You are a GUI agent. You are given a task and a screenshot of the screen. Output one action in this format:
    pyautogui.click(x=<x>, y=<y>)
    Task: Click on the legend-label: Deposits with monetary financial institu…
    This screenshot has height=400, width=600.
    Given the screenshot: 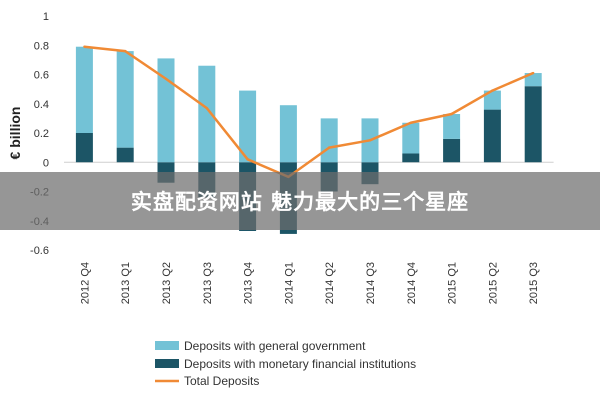 What is the action you would take?
    pyautogui.click(x=300, y=364)
    